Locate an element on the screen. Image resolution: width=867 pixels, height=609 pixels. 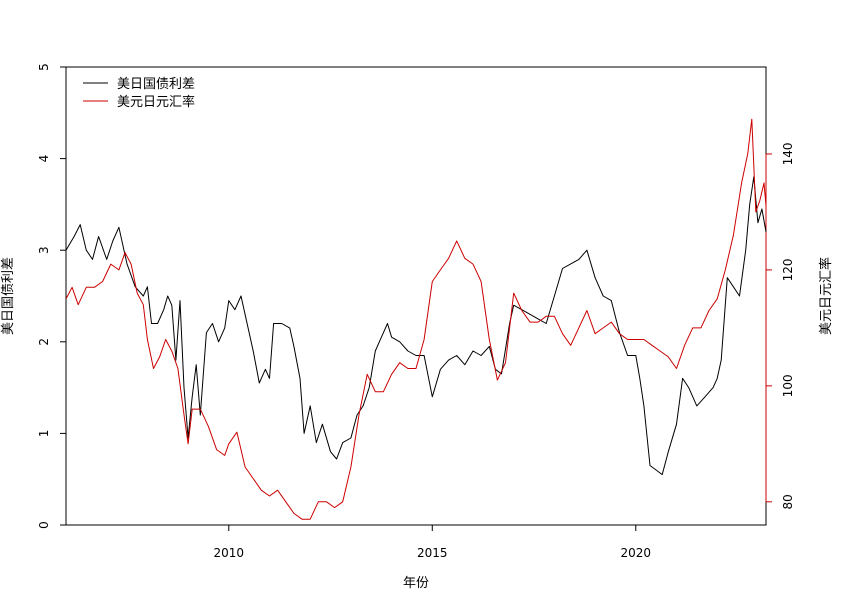
legend-label-spread: 美日国债利差 is located at coordinates (156, 84).